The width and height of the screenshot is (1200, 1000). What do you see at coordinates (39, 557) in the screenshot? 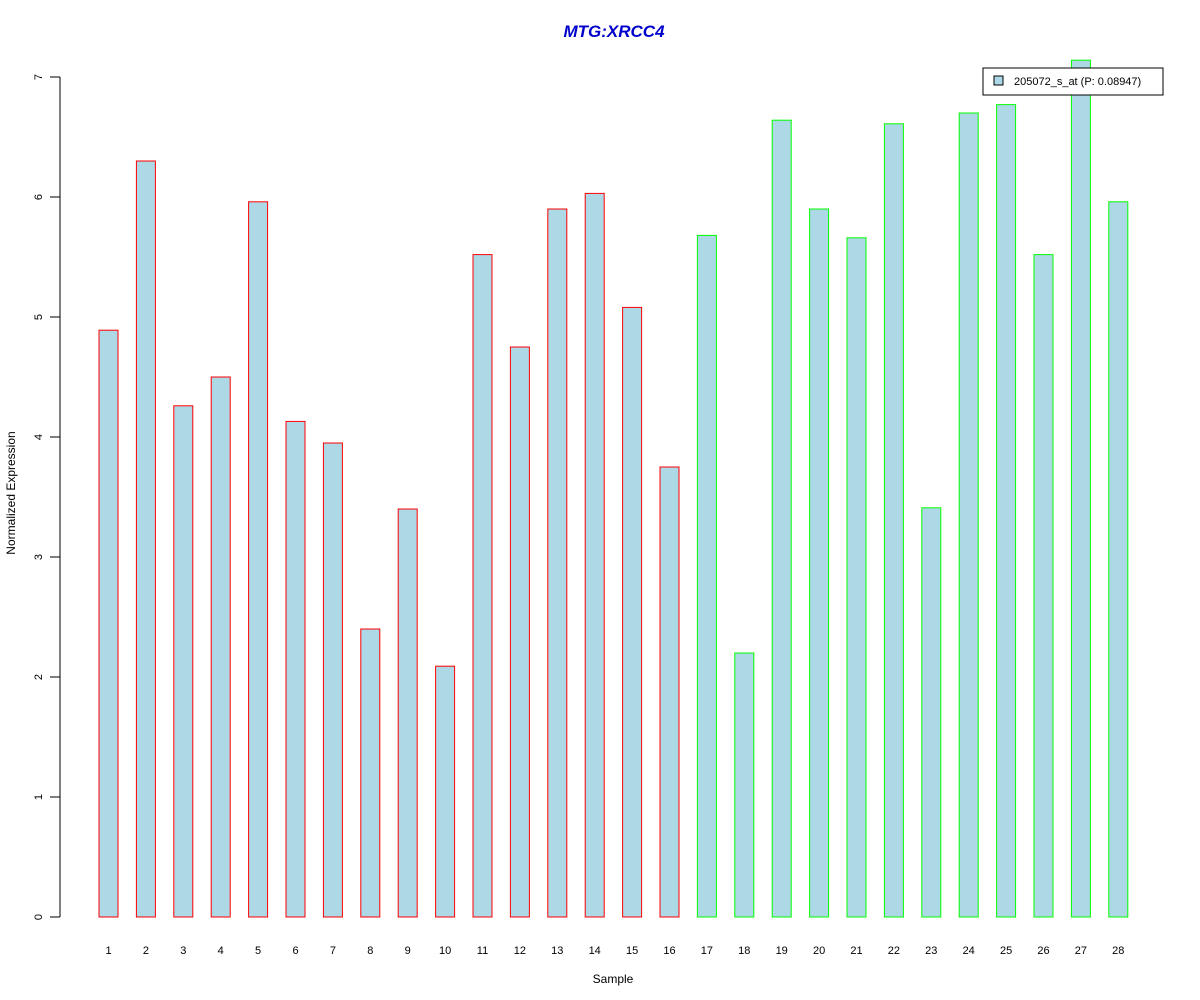
I see `y-tick-label: 3` at bounding box center [39, 557].